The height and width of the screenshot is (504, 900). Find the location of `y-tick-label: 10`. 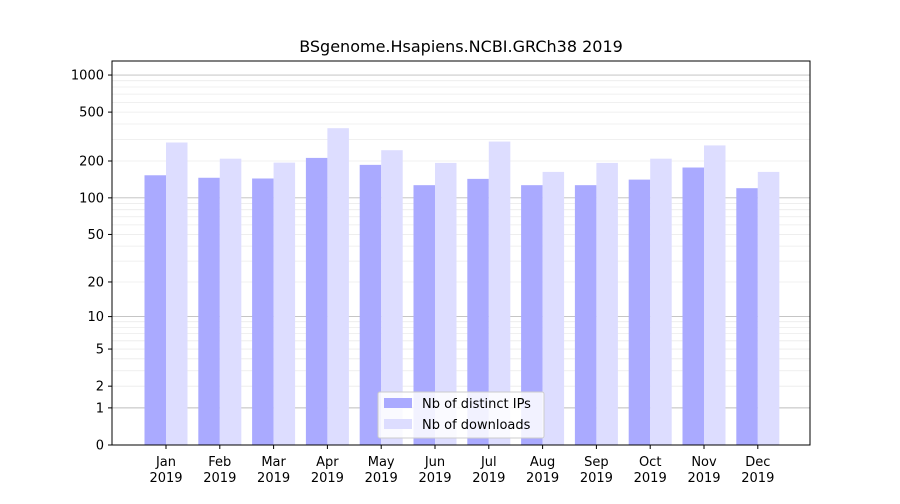

y-tick-label: 10 is located at coordinates (95, 317).